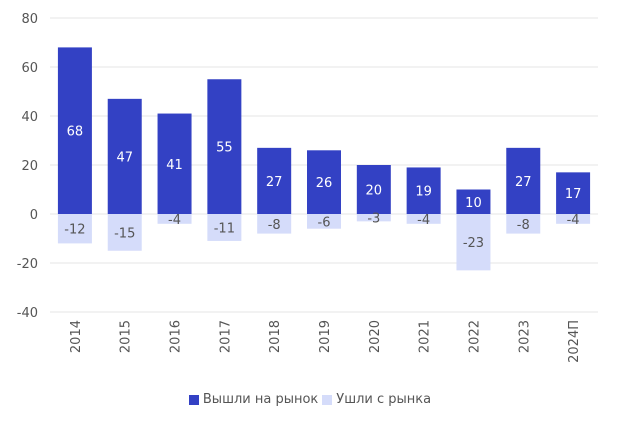 Image resolution: width=620 pixels, height=426 pixels. I want to click on x-tick-label: 2023, so click(524, 336).